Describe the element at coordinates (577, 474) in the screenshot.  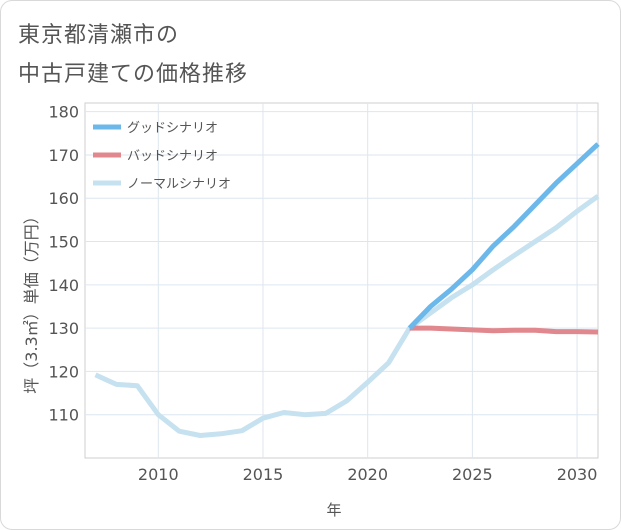
I see `x-tick-label: 2030` at that location.